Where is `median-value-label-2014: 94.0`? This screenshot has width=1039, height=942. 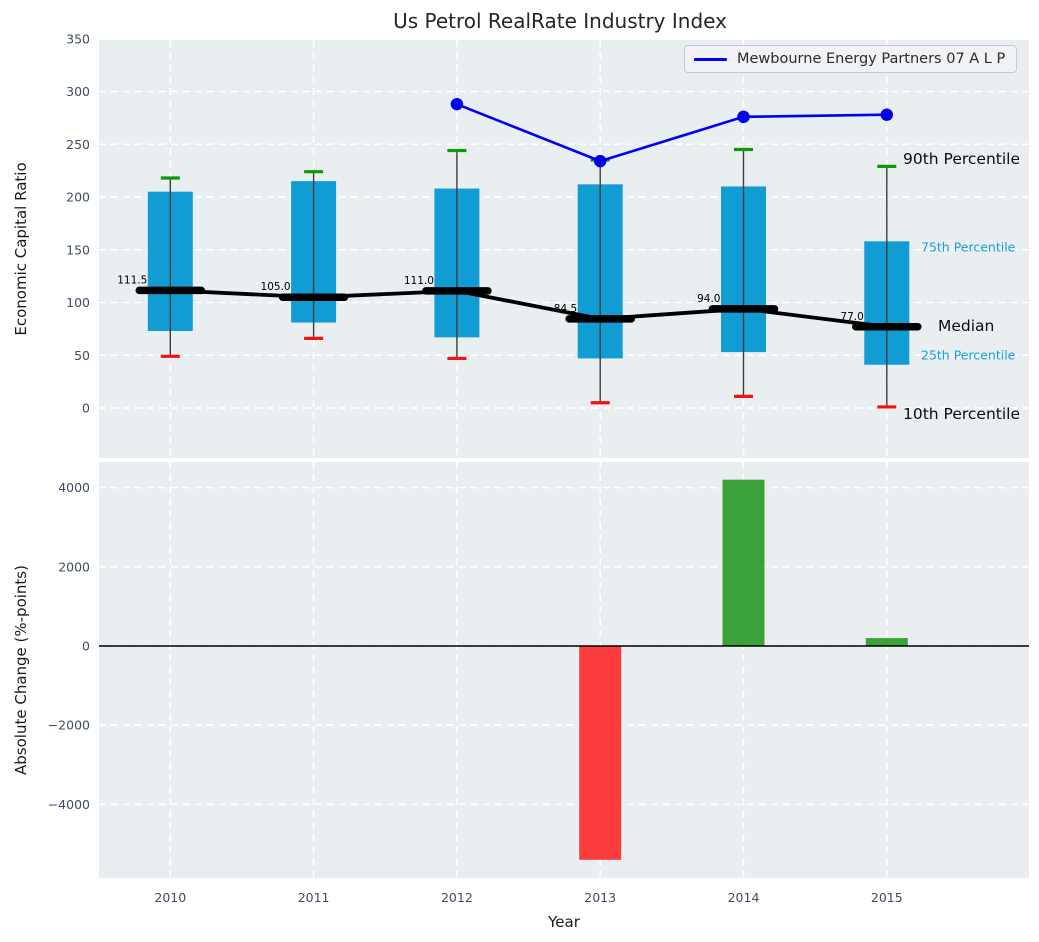 median-value-label-2014: 94.0 is located at coordinates (708, 299).